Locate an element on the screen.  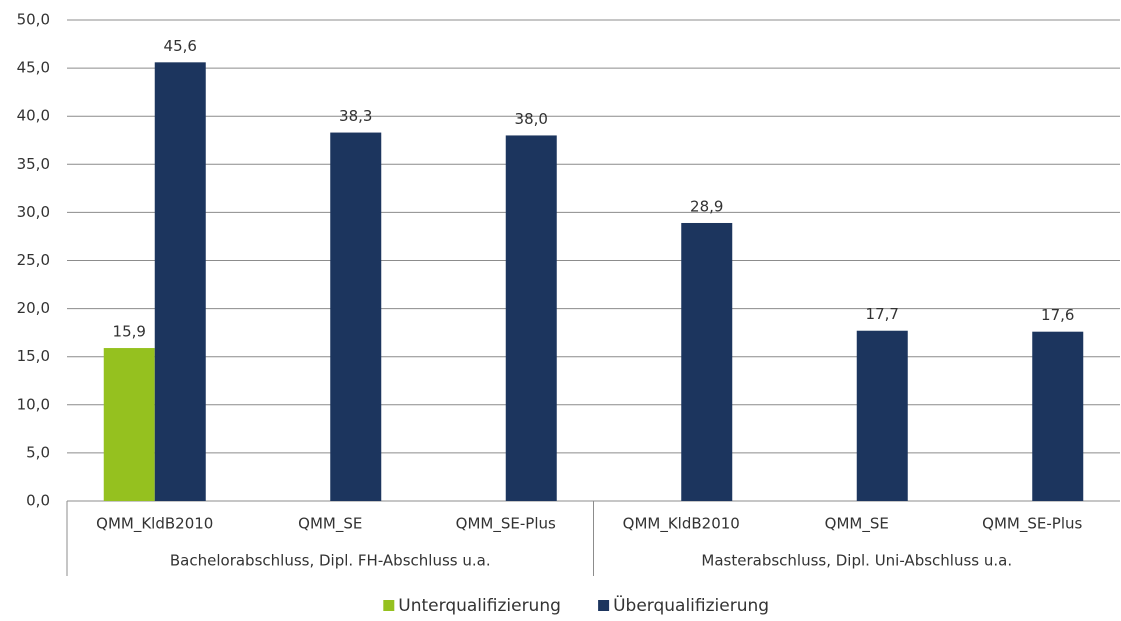
value-label: 17,6 is located at coordinates (1057, 315).